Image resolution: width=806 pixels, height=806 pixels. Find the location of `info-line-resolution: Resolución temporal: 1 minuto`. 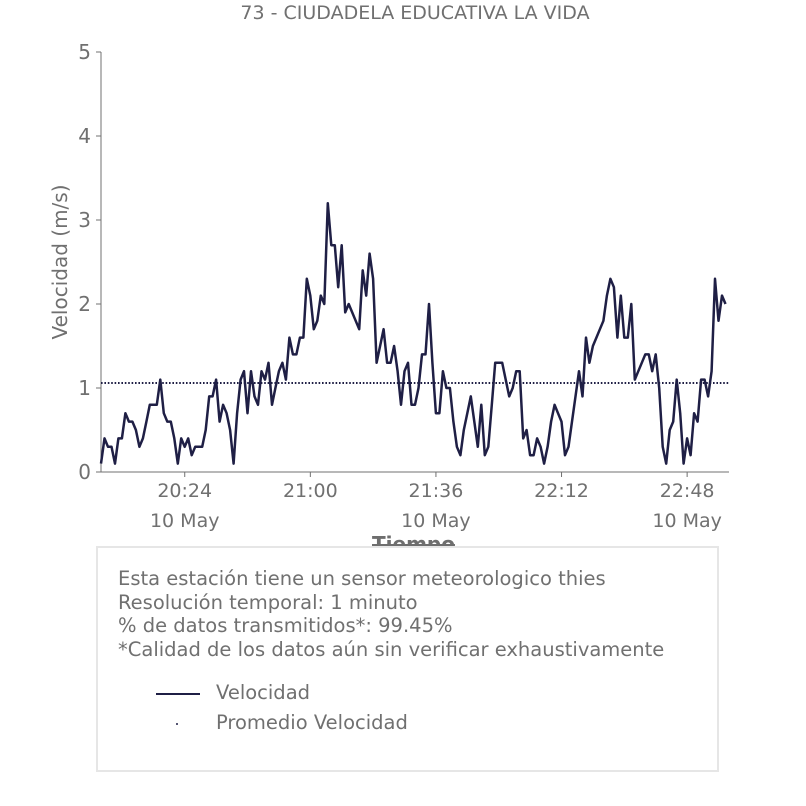

info-line-resolution: Resolución temporal: 1 minuto is located at coordinates (268, 602).